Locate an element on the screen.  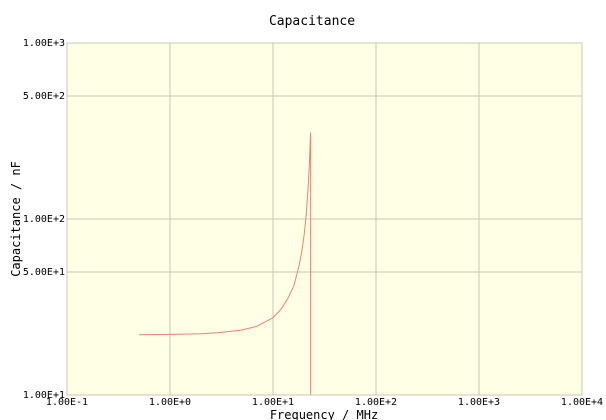
y-tick-label: 1.00E+2 is located at coordinates (44, 219).